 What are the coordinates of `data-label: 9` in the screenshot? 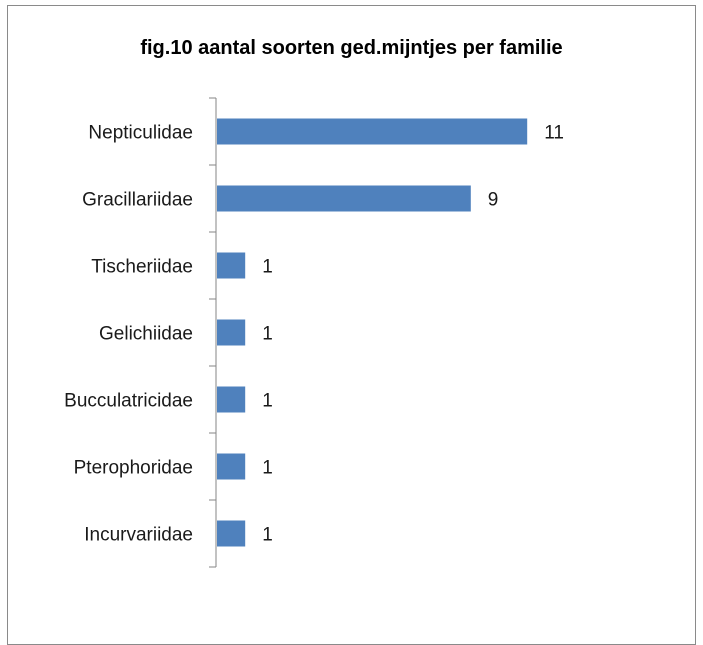 It's located at (493, 200).